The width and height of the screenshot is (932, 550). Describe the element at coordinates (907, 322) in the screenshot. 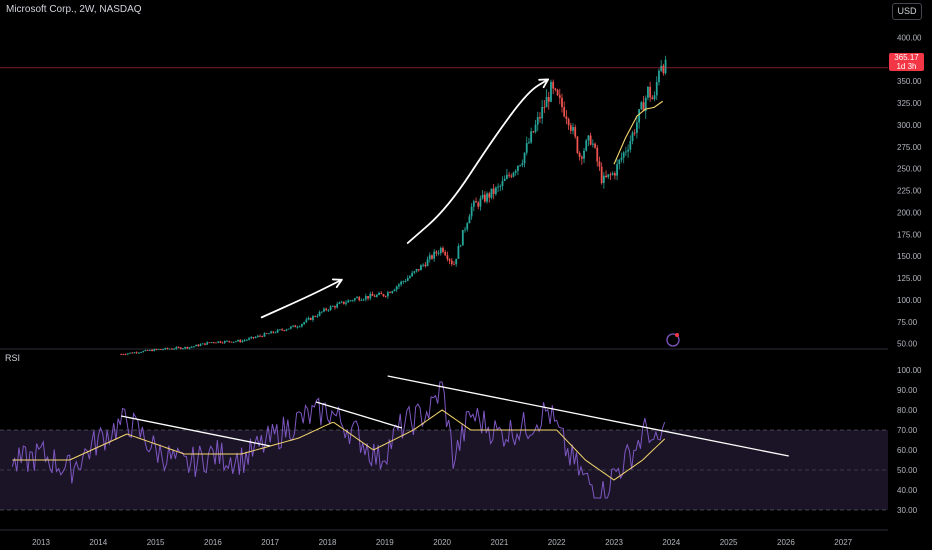

I see `price-axis-tick: 75.00` at that location.